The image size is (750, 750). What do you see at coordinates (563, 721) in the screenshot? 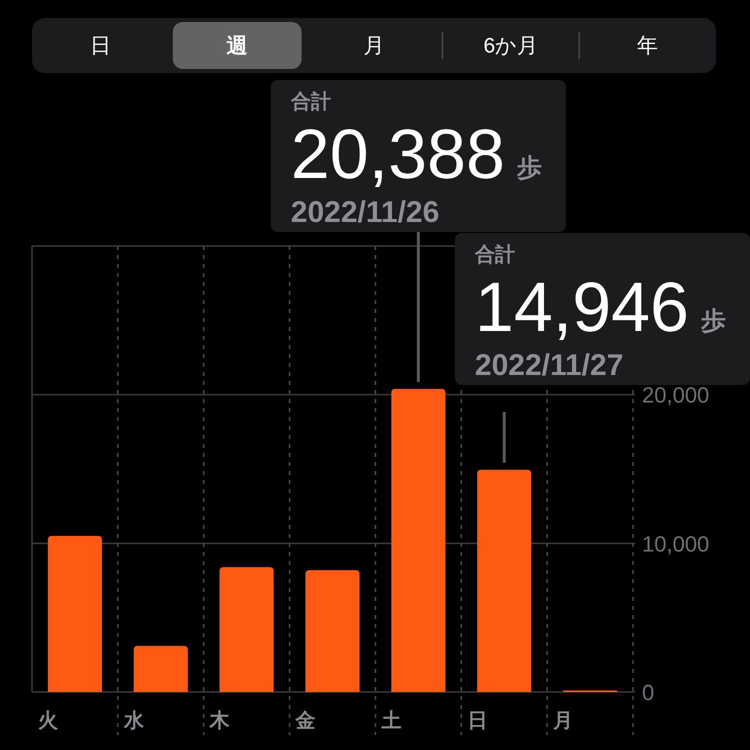
I see `x-tick-label: 月` at bounding box center [563, 721].